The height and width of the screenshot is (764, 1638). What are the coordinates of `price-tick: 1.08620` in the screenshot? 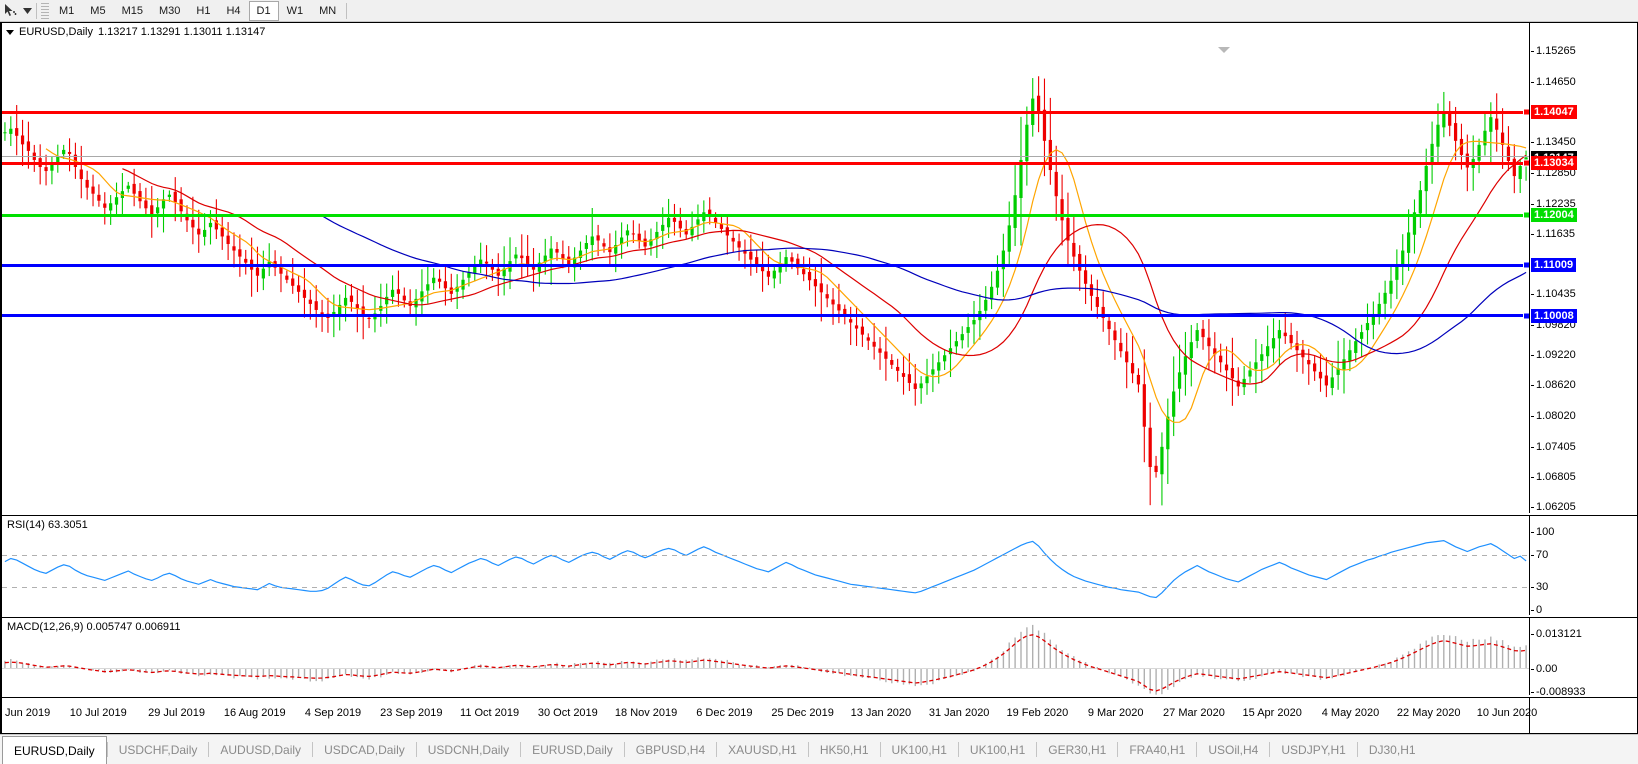 It's located at (1553, 385).